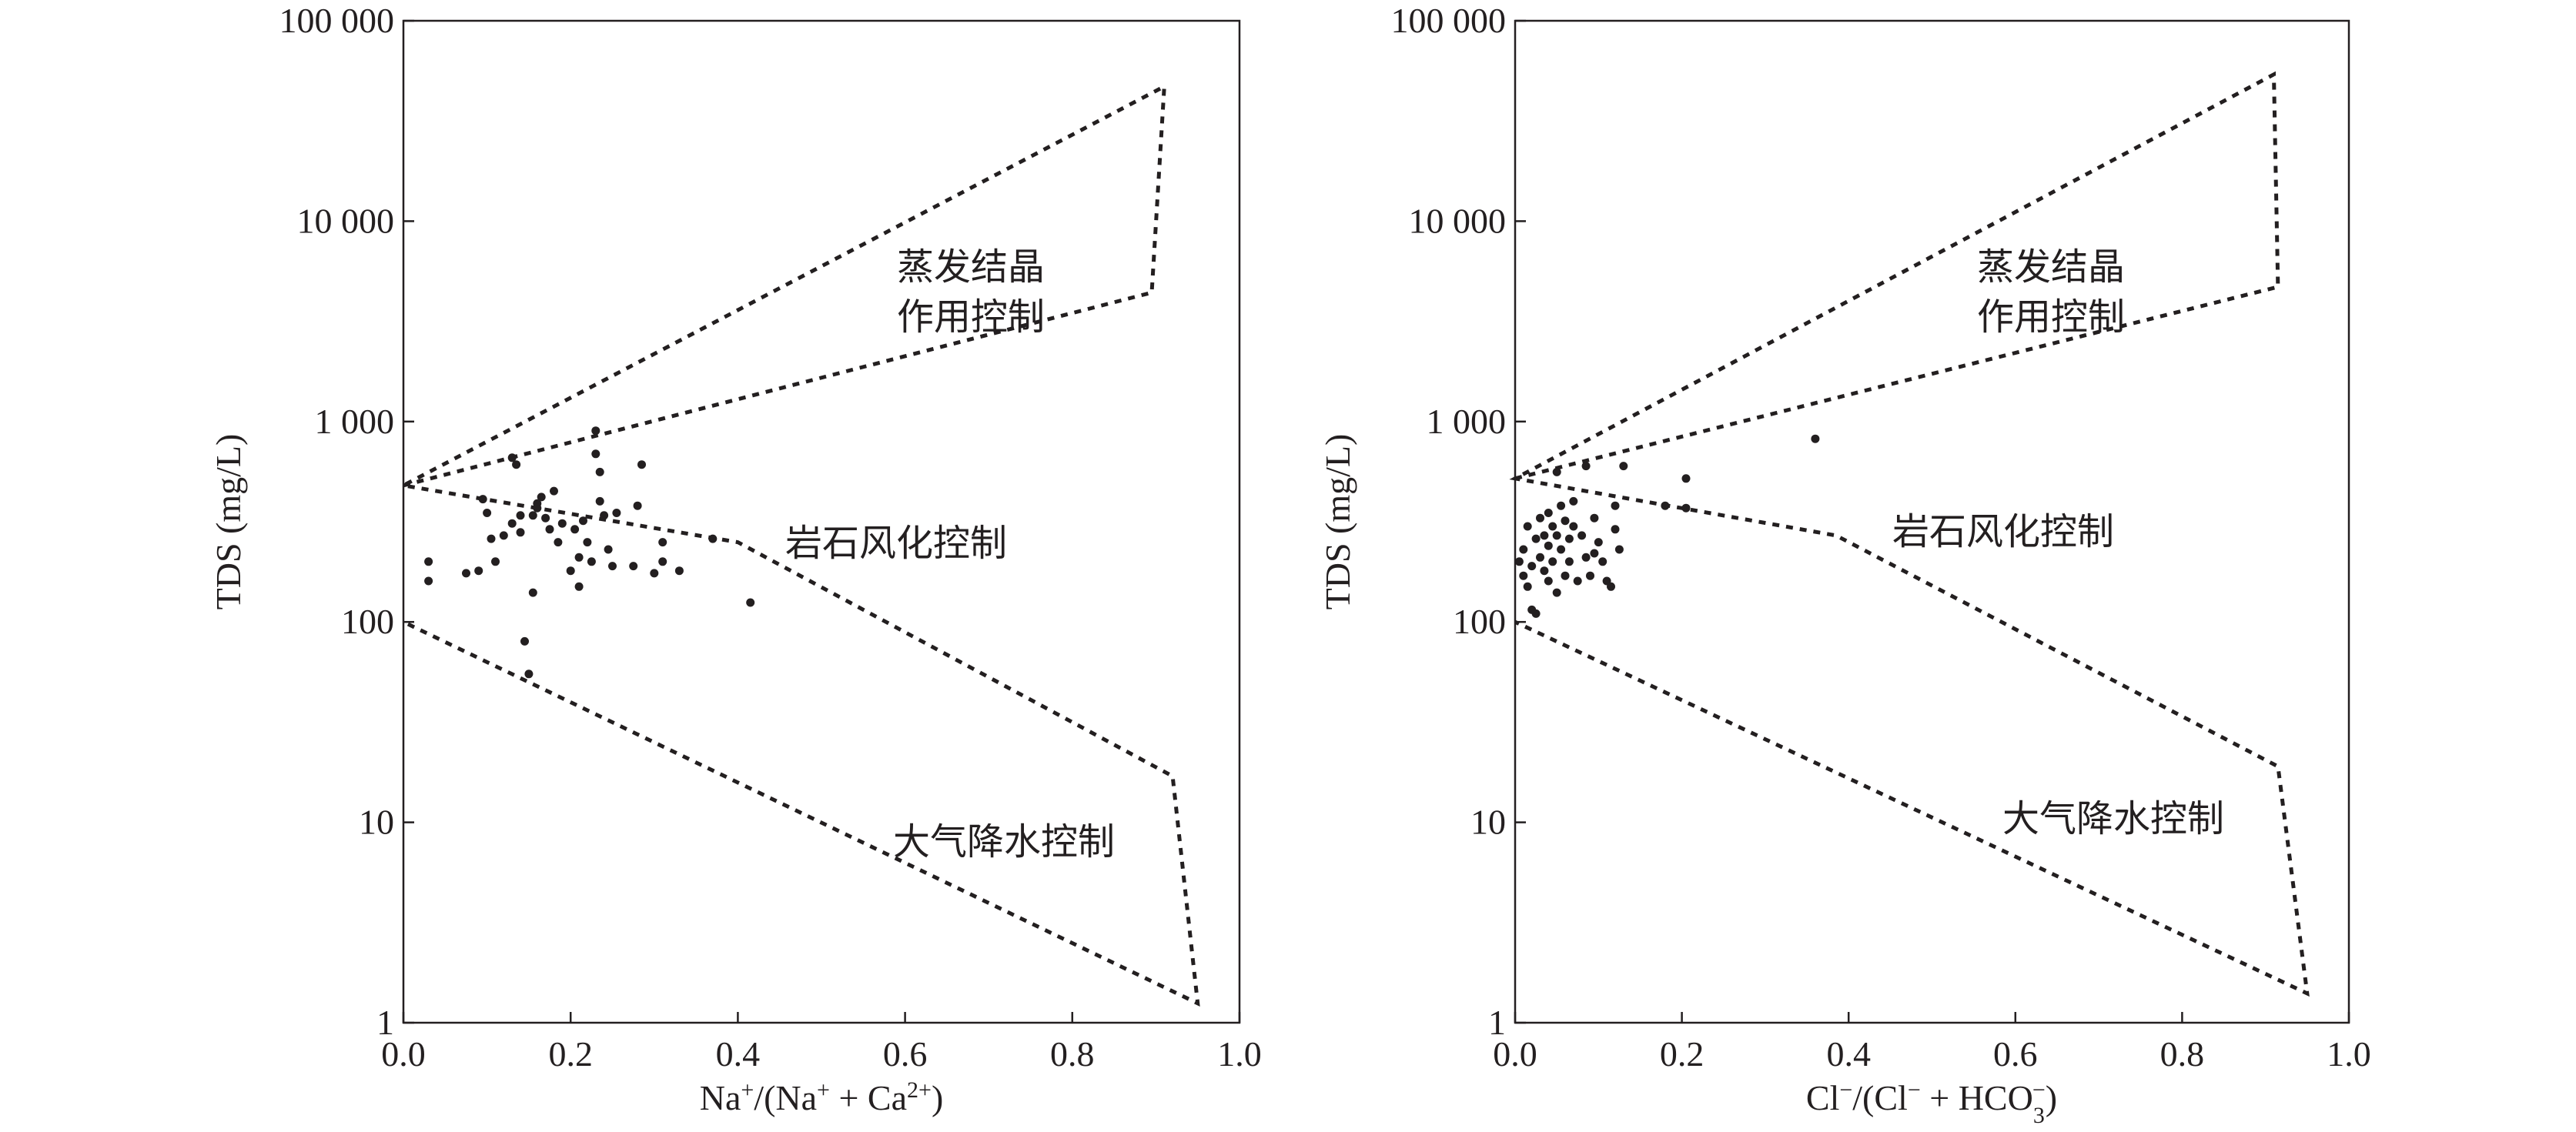 The width and height of the screenshot is (2576, 1132). Describe the element at coordinates (2349, 1054) in the screenshot. I see `x-tick-label: 1.0` at that location.